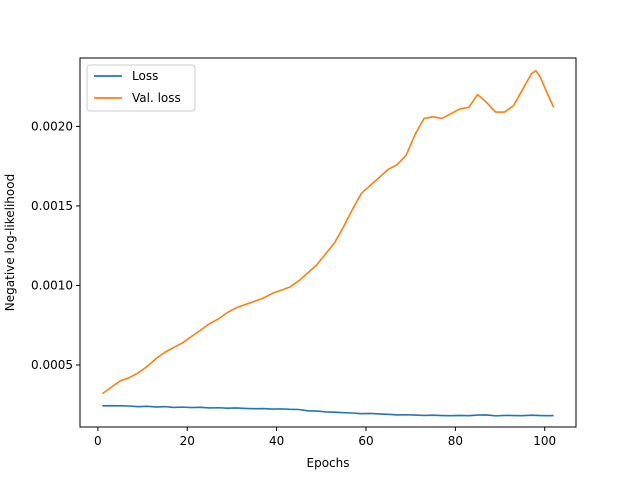 The image size is (640, 480). I want to click on x-tick-label: 0, so click(98, 441).